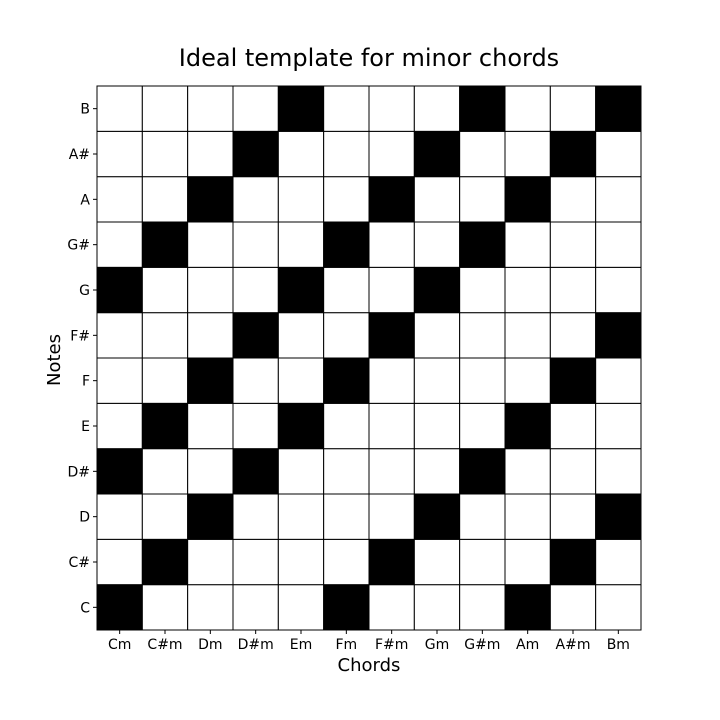  Describe the element at coordinates (391, 426) in the screenshot. I see `heatmap-cell-E-F#m` at that location.